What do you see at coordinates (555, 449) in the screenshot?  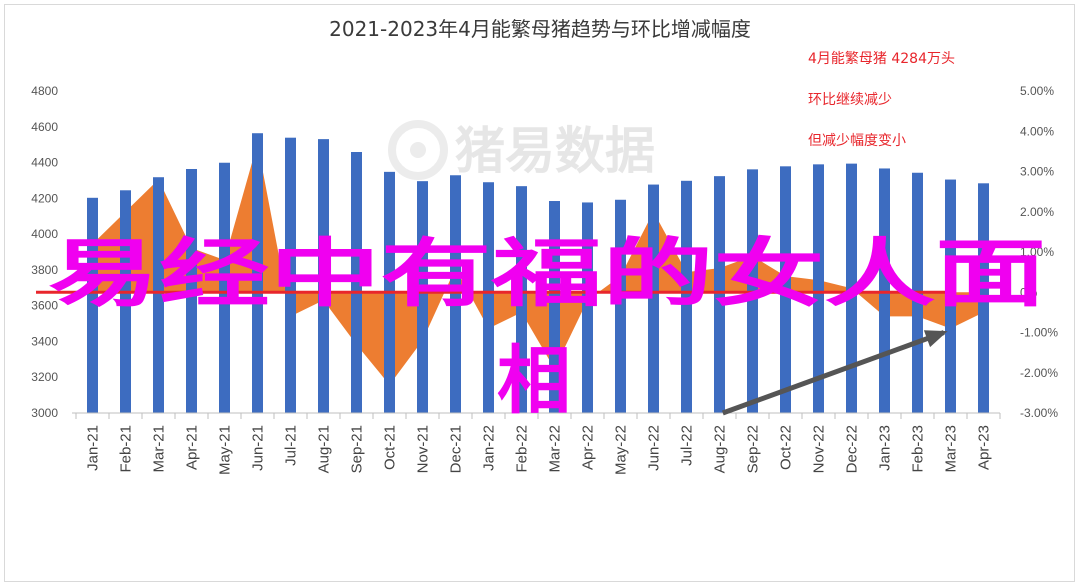 I see `x-tick-label: Mar-22` at bounding box center [555, 449].